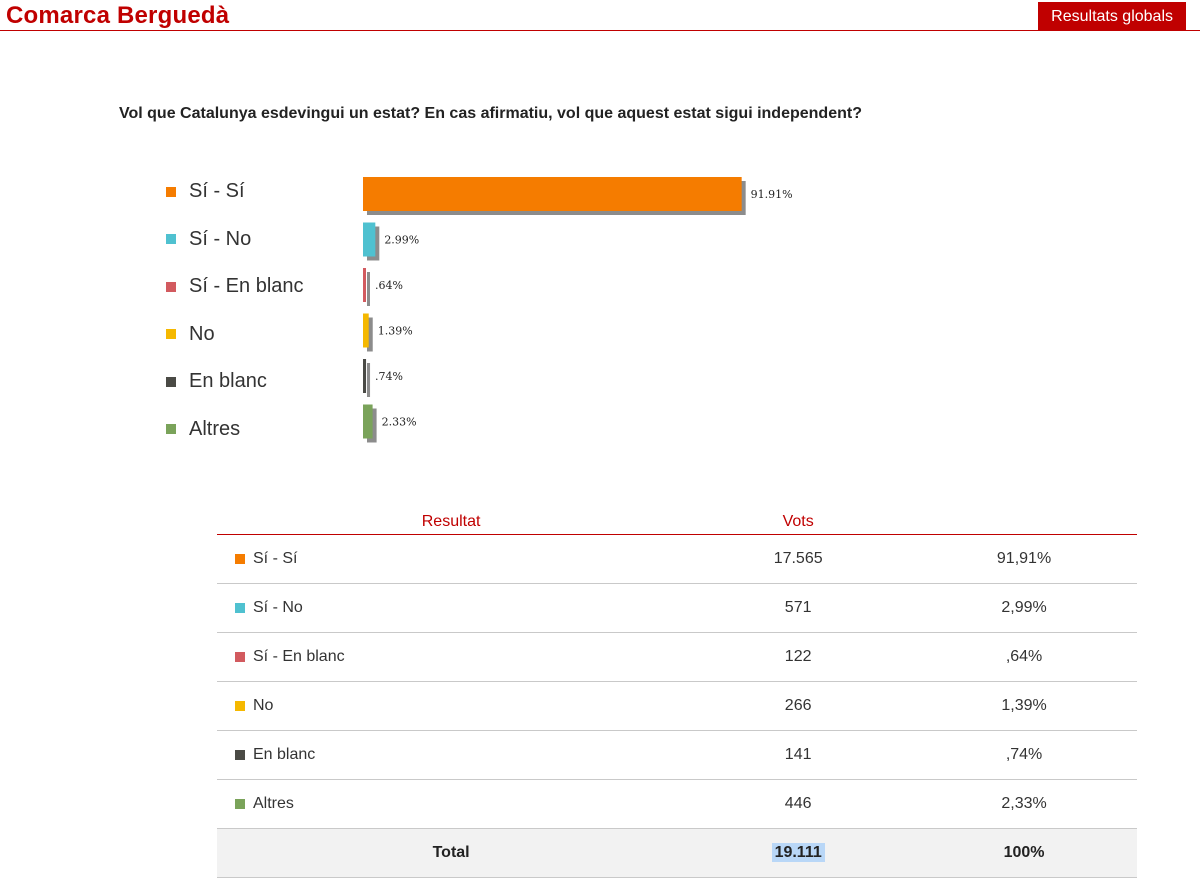 The height and width of the screenshot is (891, 1200). I want to click on votes-cell: 141, so click(798, 755).